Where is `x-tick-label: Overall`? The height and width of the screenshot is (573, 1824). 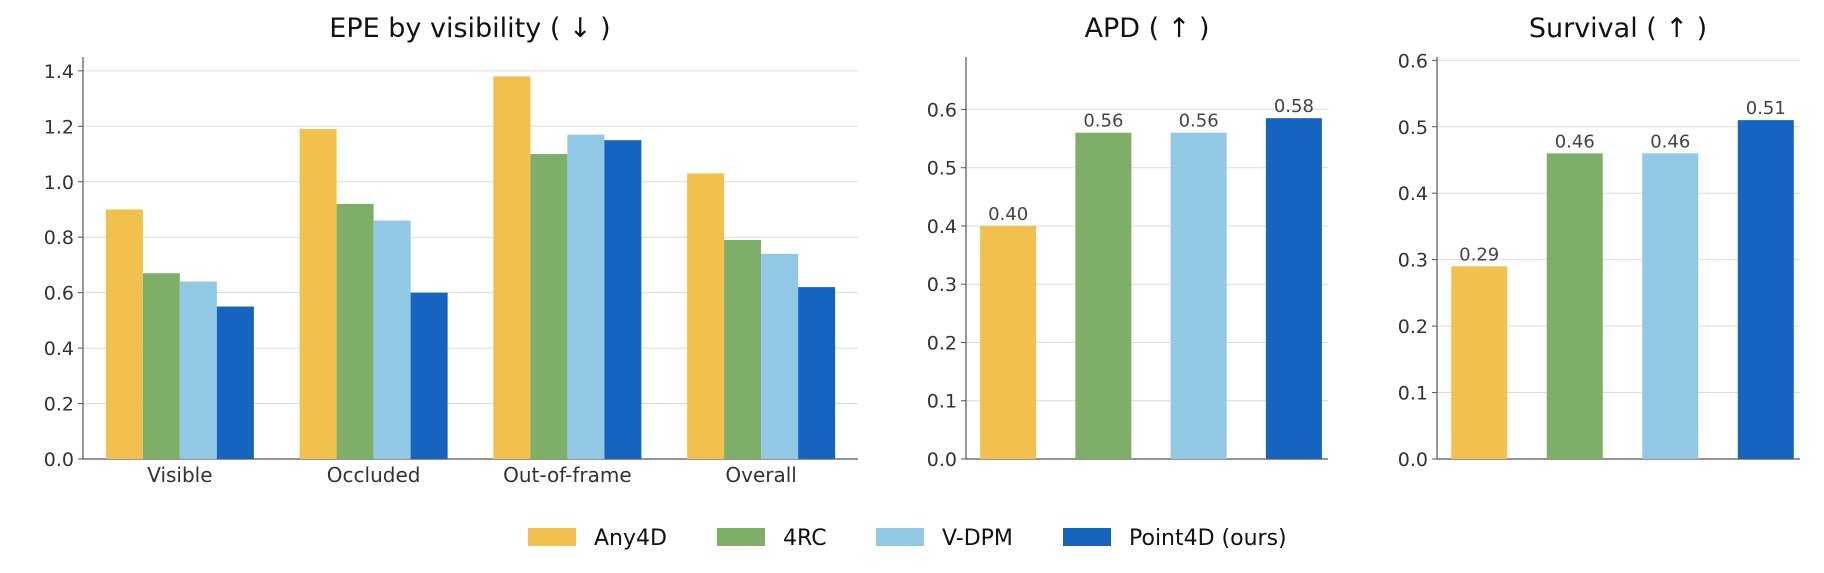
x-tick-label: Overall is located at coordinates (760, 475).